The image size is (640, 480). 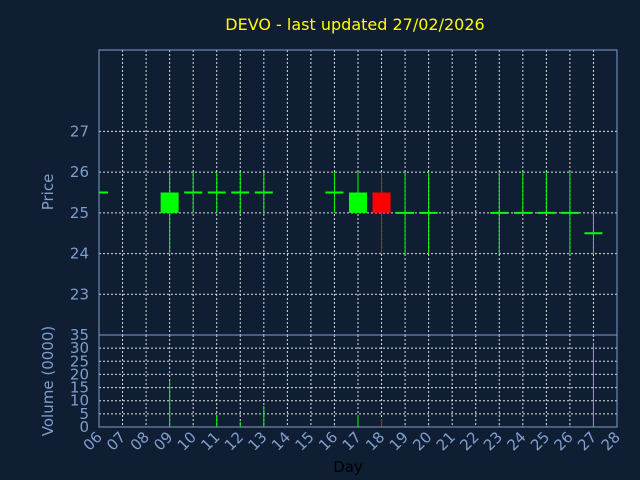 What do you see at coordinates (79, 294) in the screenshot?
I see `price-tick-label: 23` at bounding box center [79, 294].